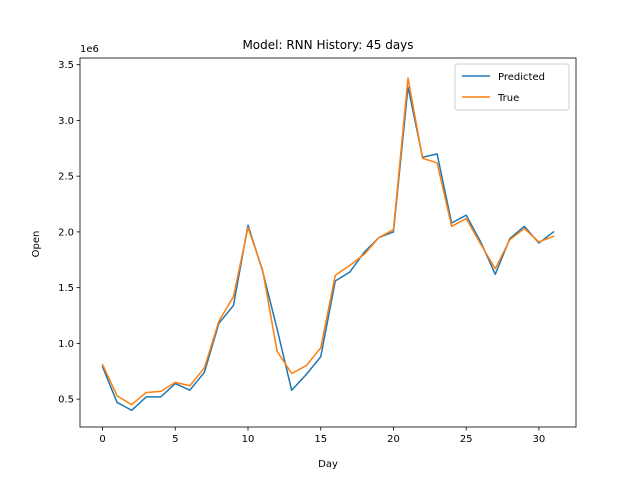  Describe the element at coordinates (66, 121) in the screenshot. I see `y-tick-label: 3.0` at that location.